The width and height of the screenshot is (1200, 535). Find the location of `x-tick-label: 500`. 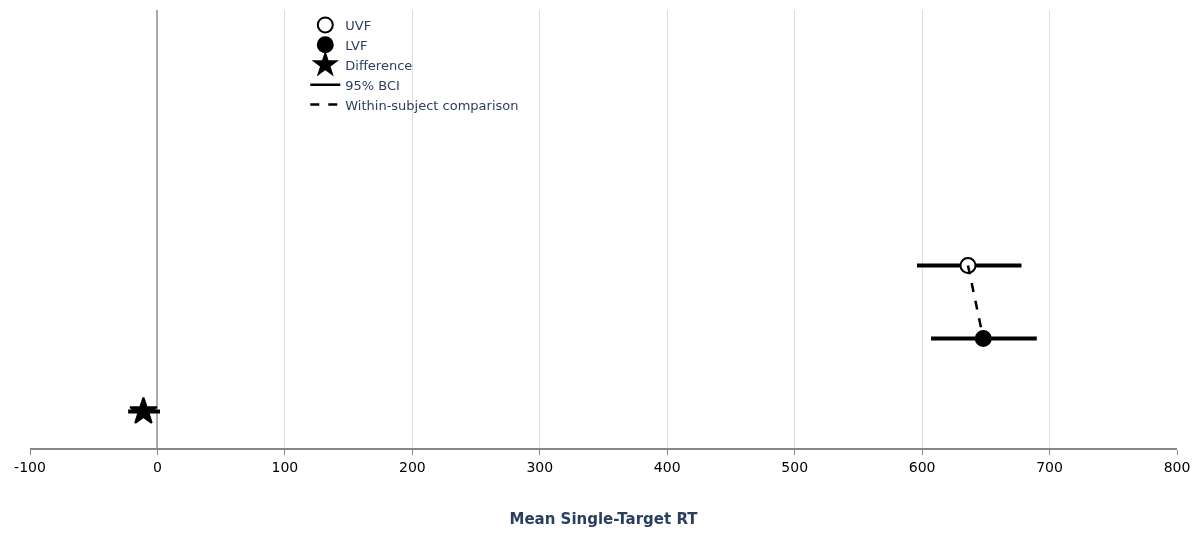

x-tick-label: 500 is located at coordinates (795, 466).